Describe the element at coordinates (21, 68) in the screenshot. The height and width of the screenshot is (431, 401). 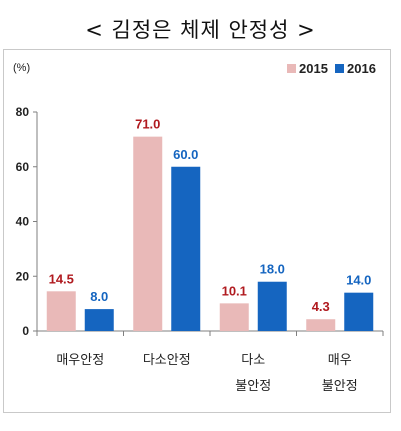
I see `y-unit-label: (%)` at that location.